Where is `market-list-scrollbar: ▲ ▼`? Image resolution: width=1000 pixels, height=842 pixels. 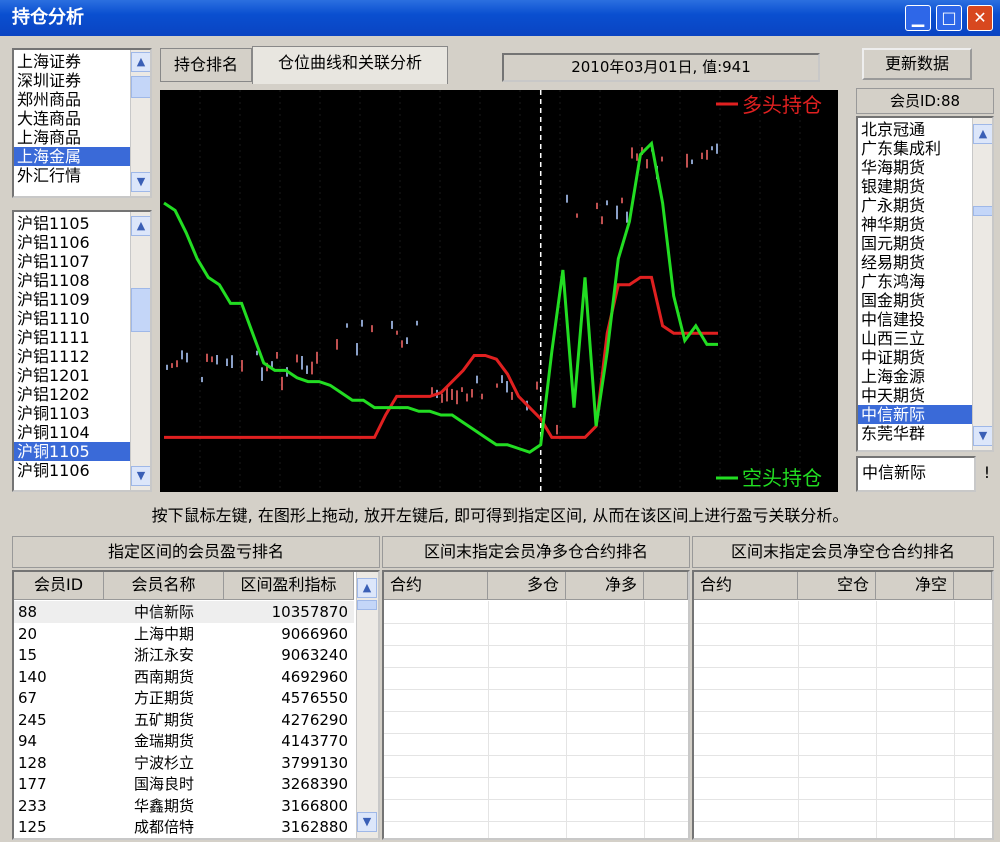
market-list-scrollbar: ▲ ▼ is located at coordinates (140, 123).